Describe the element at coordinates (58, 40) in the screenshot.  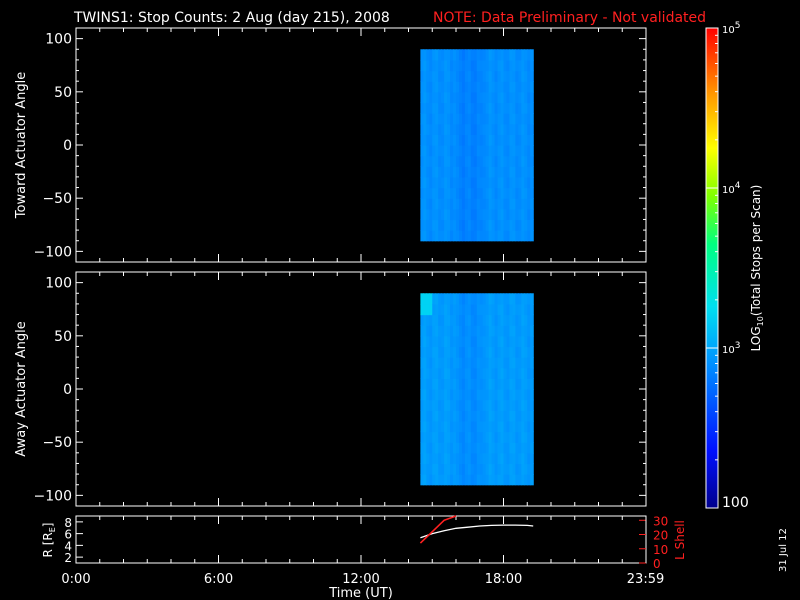
I see `y-tick-label: 100` at that location.